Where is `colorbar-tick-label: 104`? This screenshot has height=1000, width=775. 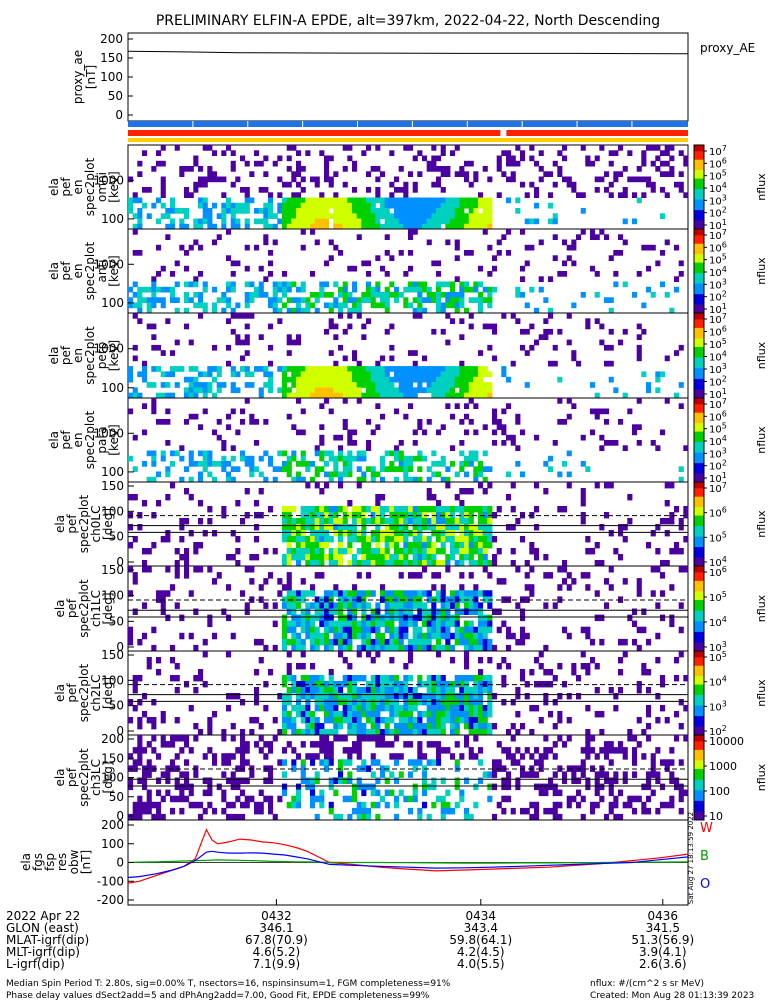
colorbar-tick-label: 104 is located at coordinates (718, 188).